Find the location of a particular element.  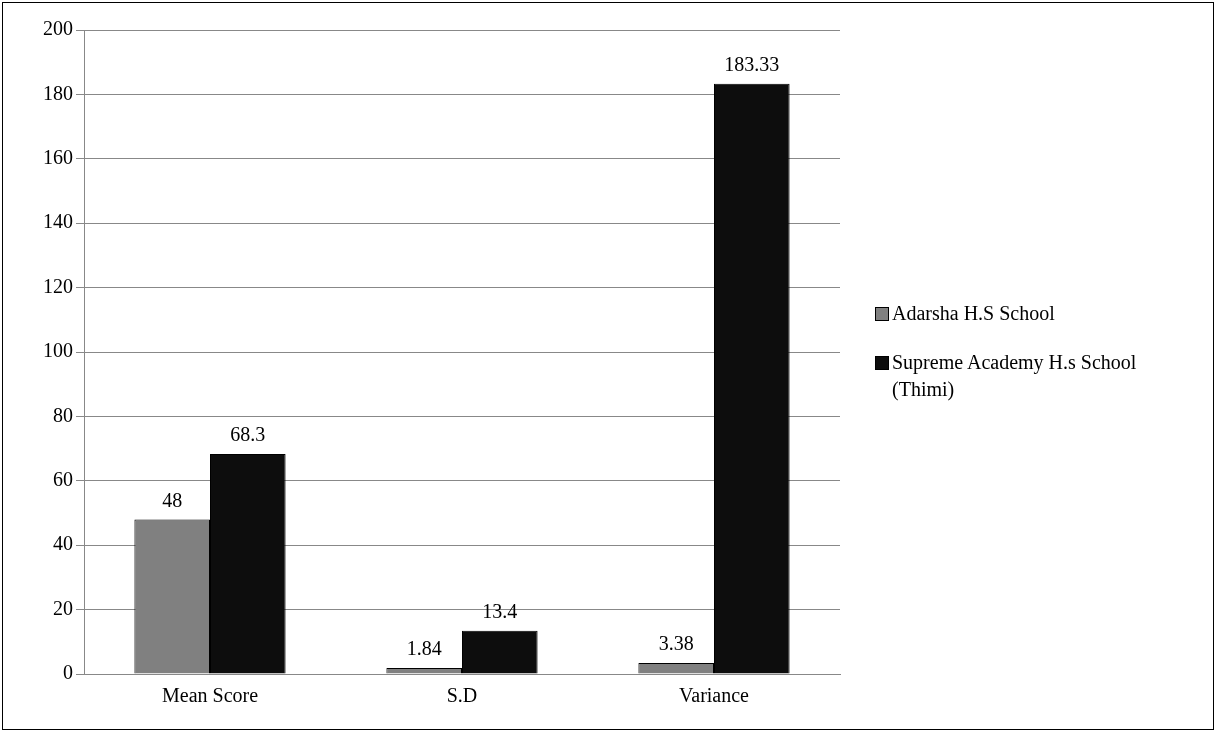

x-tick-label: S.D is located at coordinates (462, 695).